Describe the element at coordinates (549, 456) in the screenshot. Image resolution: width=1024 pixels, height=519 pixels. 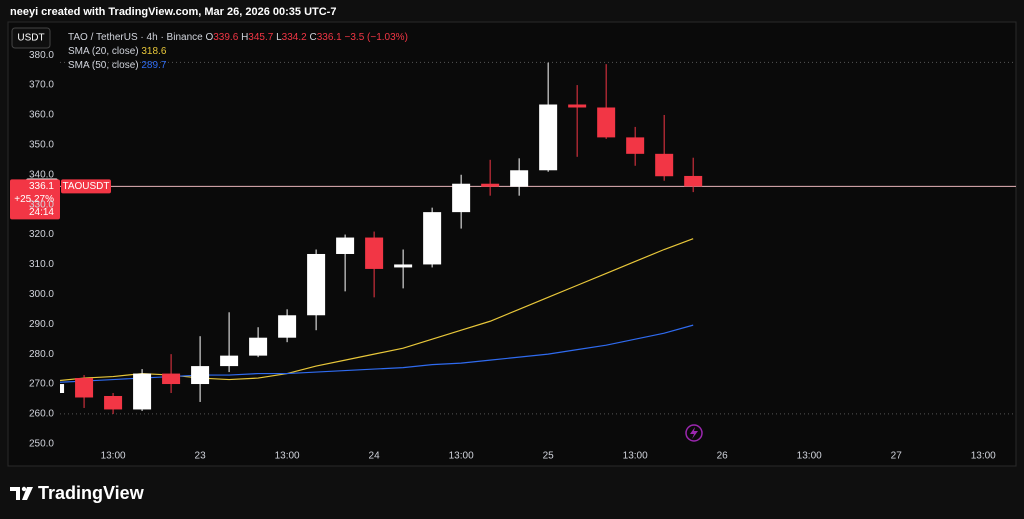
I see `x-tick-label: 25` at that location.